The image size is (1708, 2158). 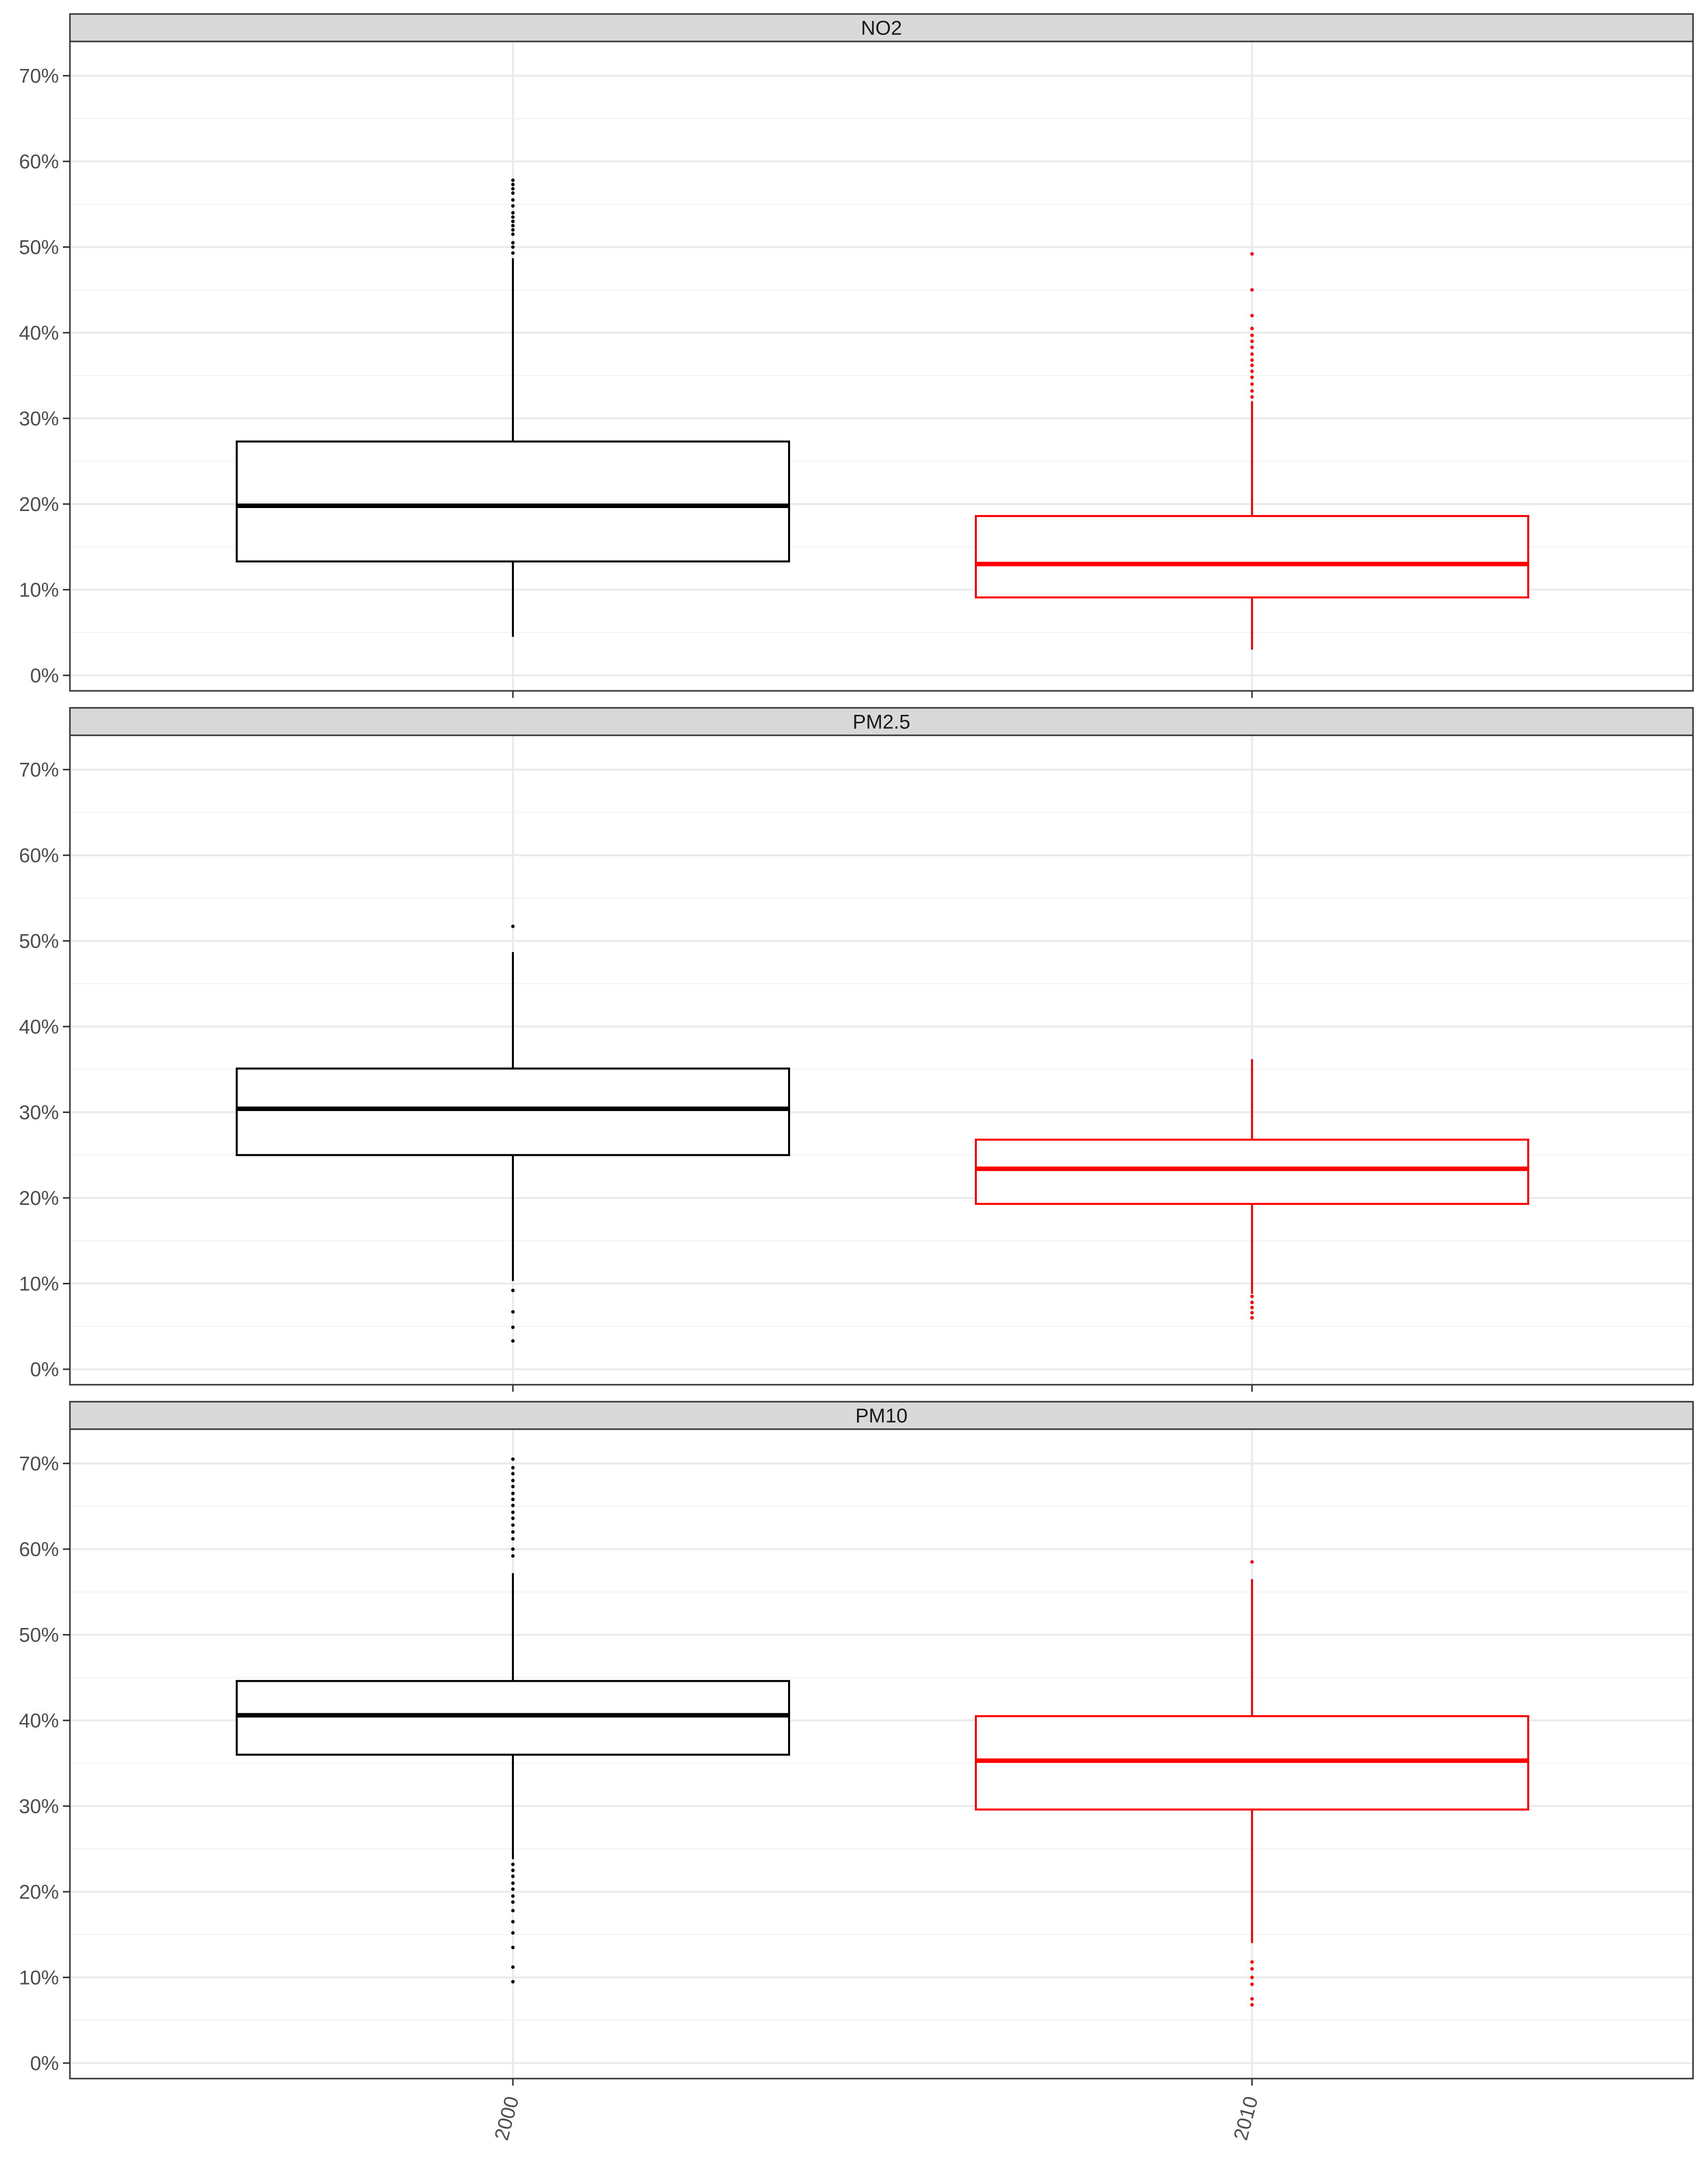 I want to click on facet-strip, so click(x=881, y=27).